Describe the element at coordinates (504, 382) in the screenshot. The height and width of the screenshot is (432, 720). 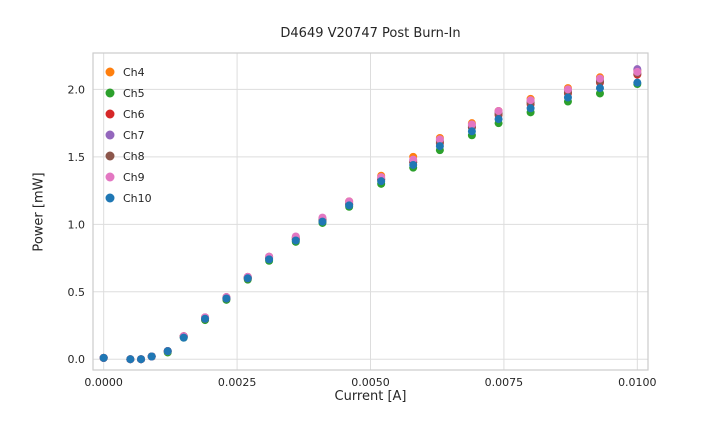
I see `x-tick-label: 0.0075` at that location.